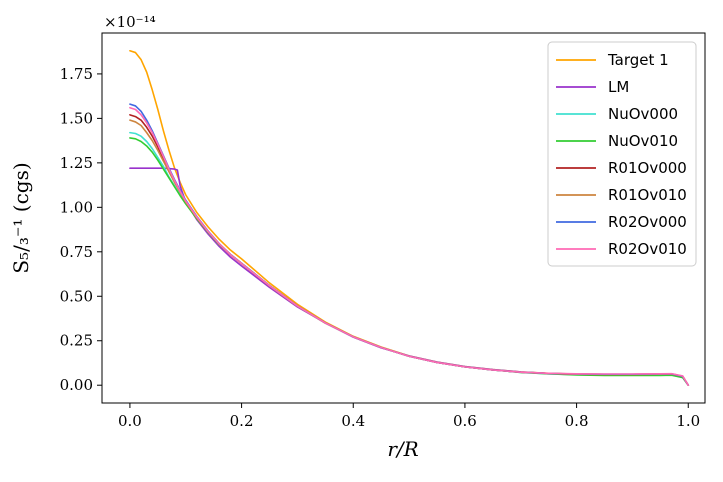 Image resolution: width=723 pixels, height=482 pixels. Describe the element at coordinates (647, 249) in the screenshot. I see `legend-label: R02Ov010` at that location.